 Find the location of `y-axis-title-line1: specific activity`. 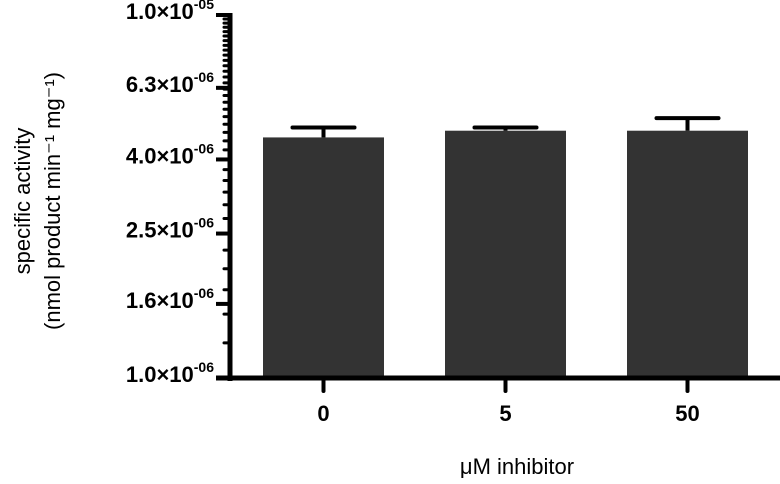

y-axis-title-line1: specific activity is located at coordinates (22, 201).